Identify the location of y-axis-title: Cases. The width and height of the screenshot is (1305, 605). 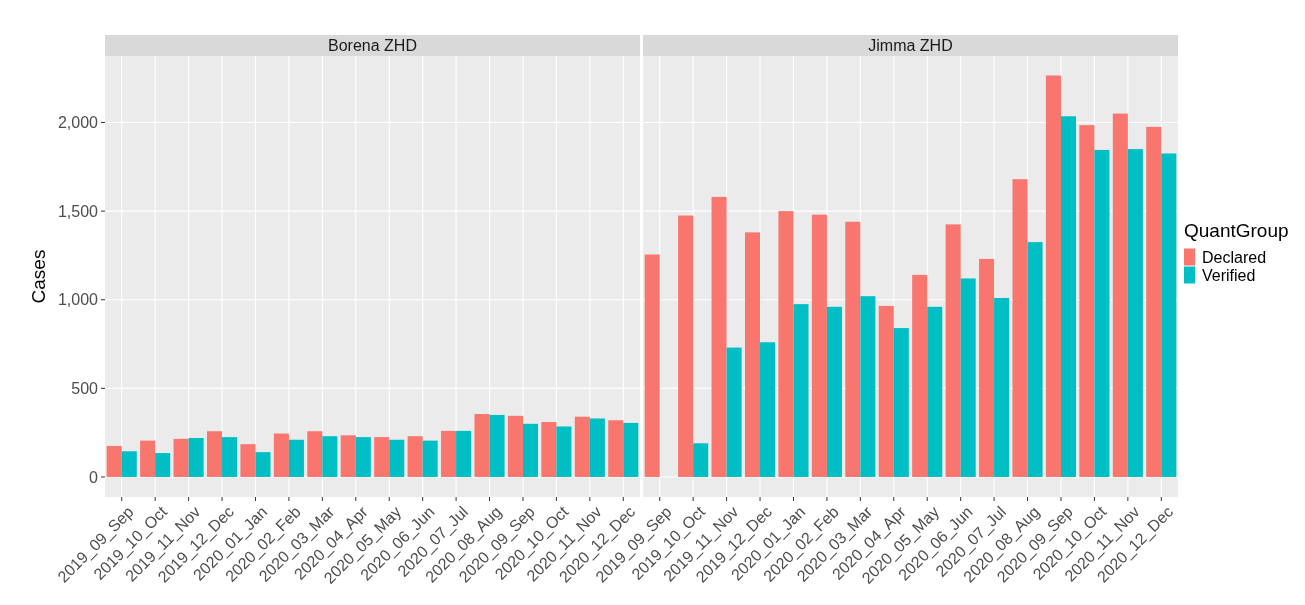
(38, 276).